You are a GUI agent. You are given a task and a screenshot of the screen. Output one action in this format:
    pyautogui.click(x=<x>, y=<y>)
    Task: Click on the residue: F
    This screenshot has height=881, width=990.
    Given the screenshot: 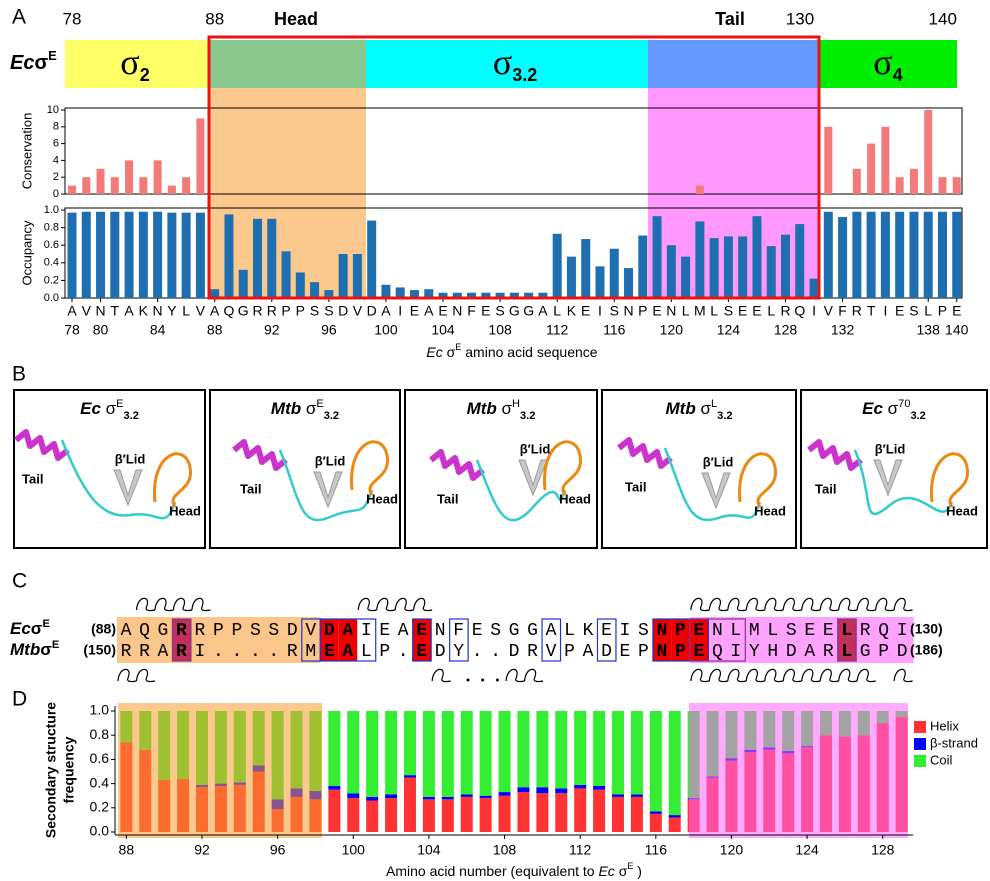 What is the action you would take?
    pyautogui.click(x=458, y=631)
    